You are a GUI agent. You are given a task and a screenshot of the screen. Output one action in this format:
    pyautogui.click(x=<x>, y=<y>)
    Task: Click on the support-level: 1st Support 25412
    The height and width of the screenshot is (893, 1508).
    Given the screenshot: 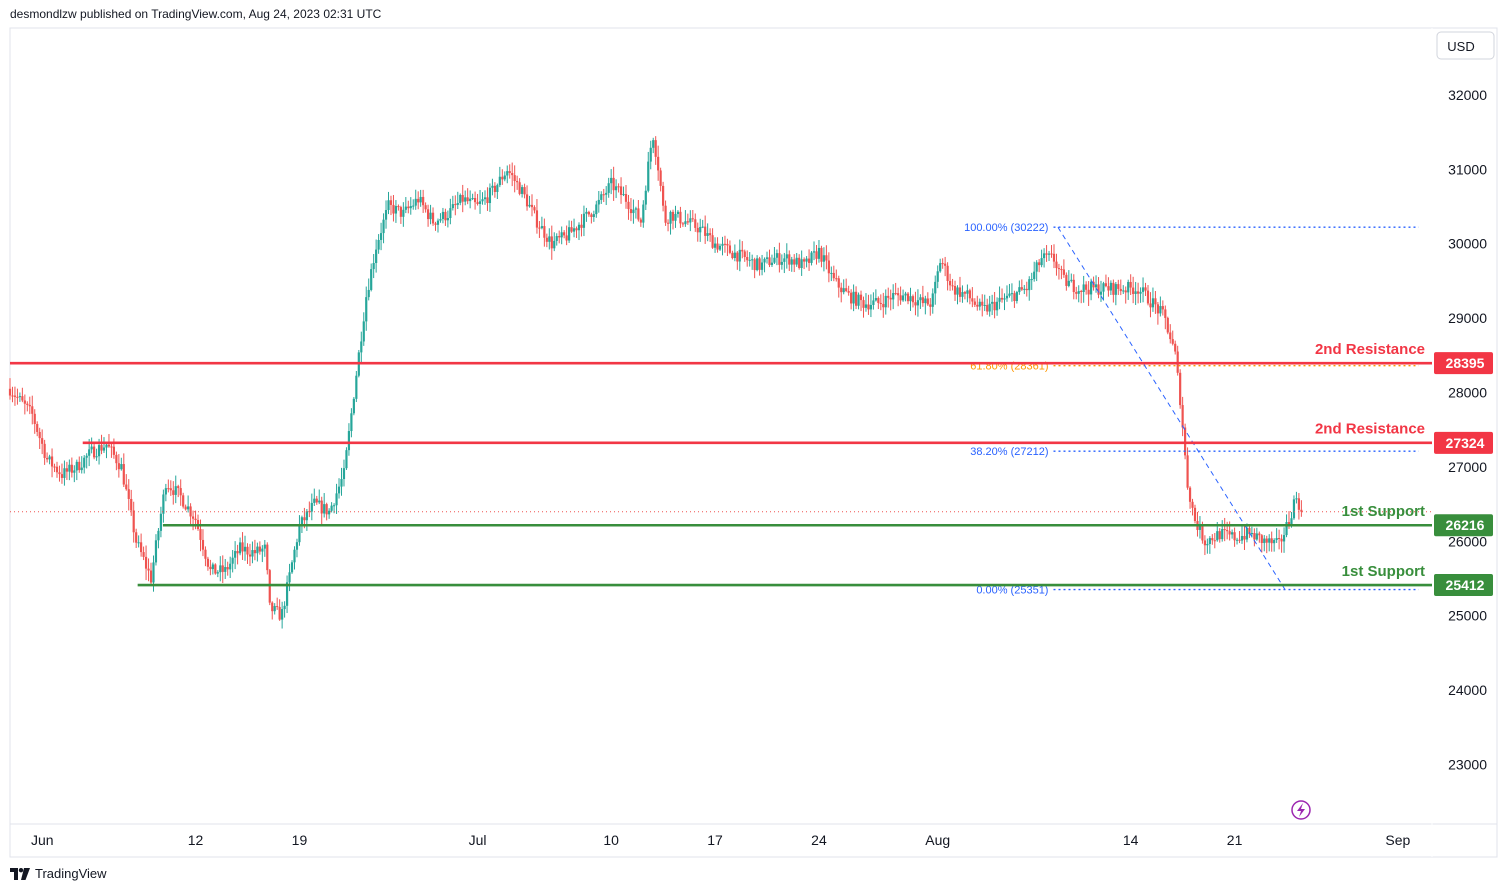 What is the action you would take?
    pyautogui.click(x=815, y=580)
    